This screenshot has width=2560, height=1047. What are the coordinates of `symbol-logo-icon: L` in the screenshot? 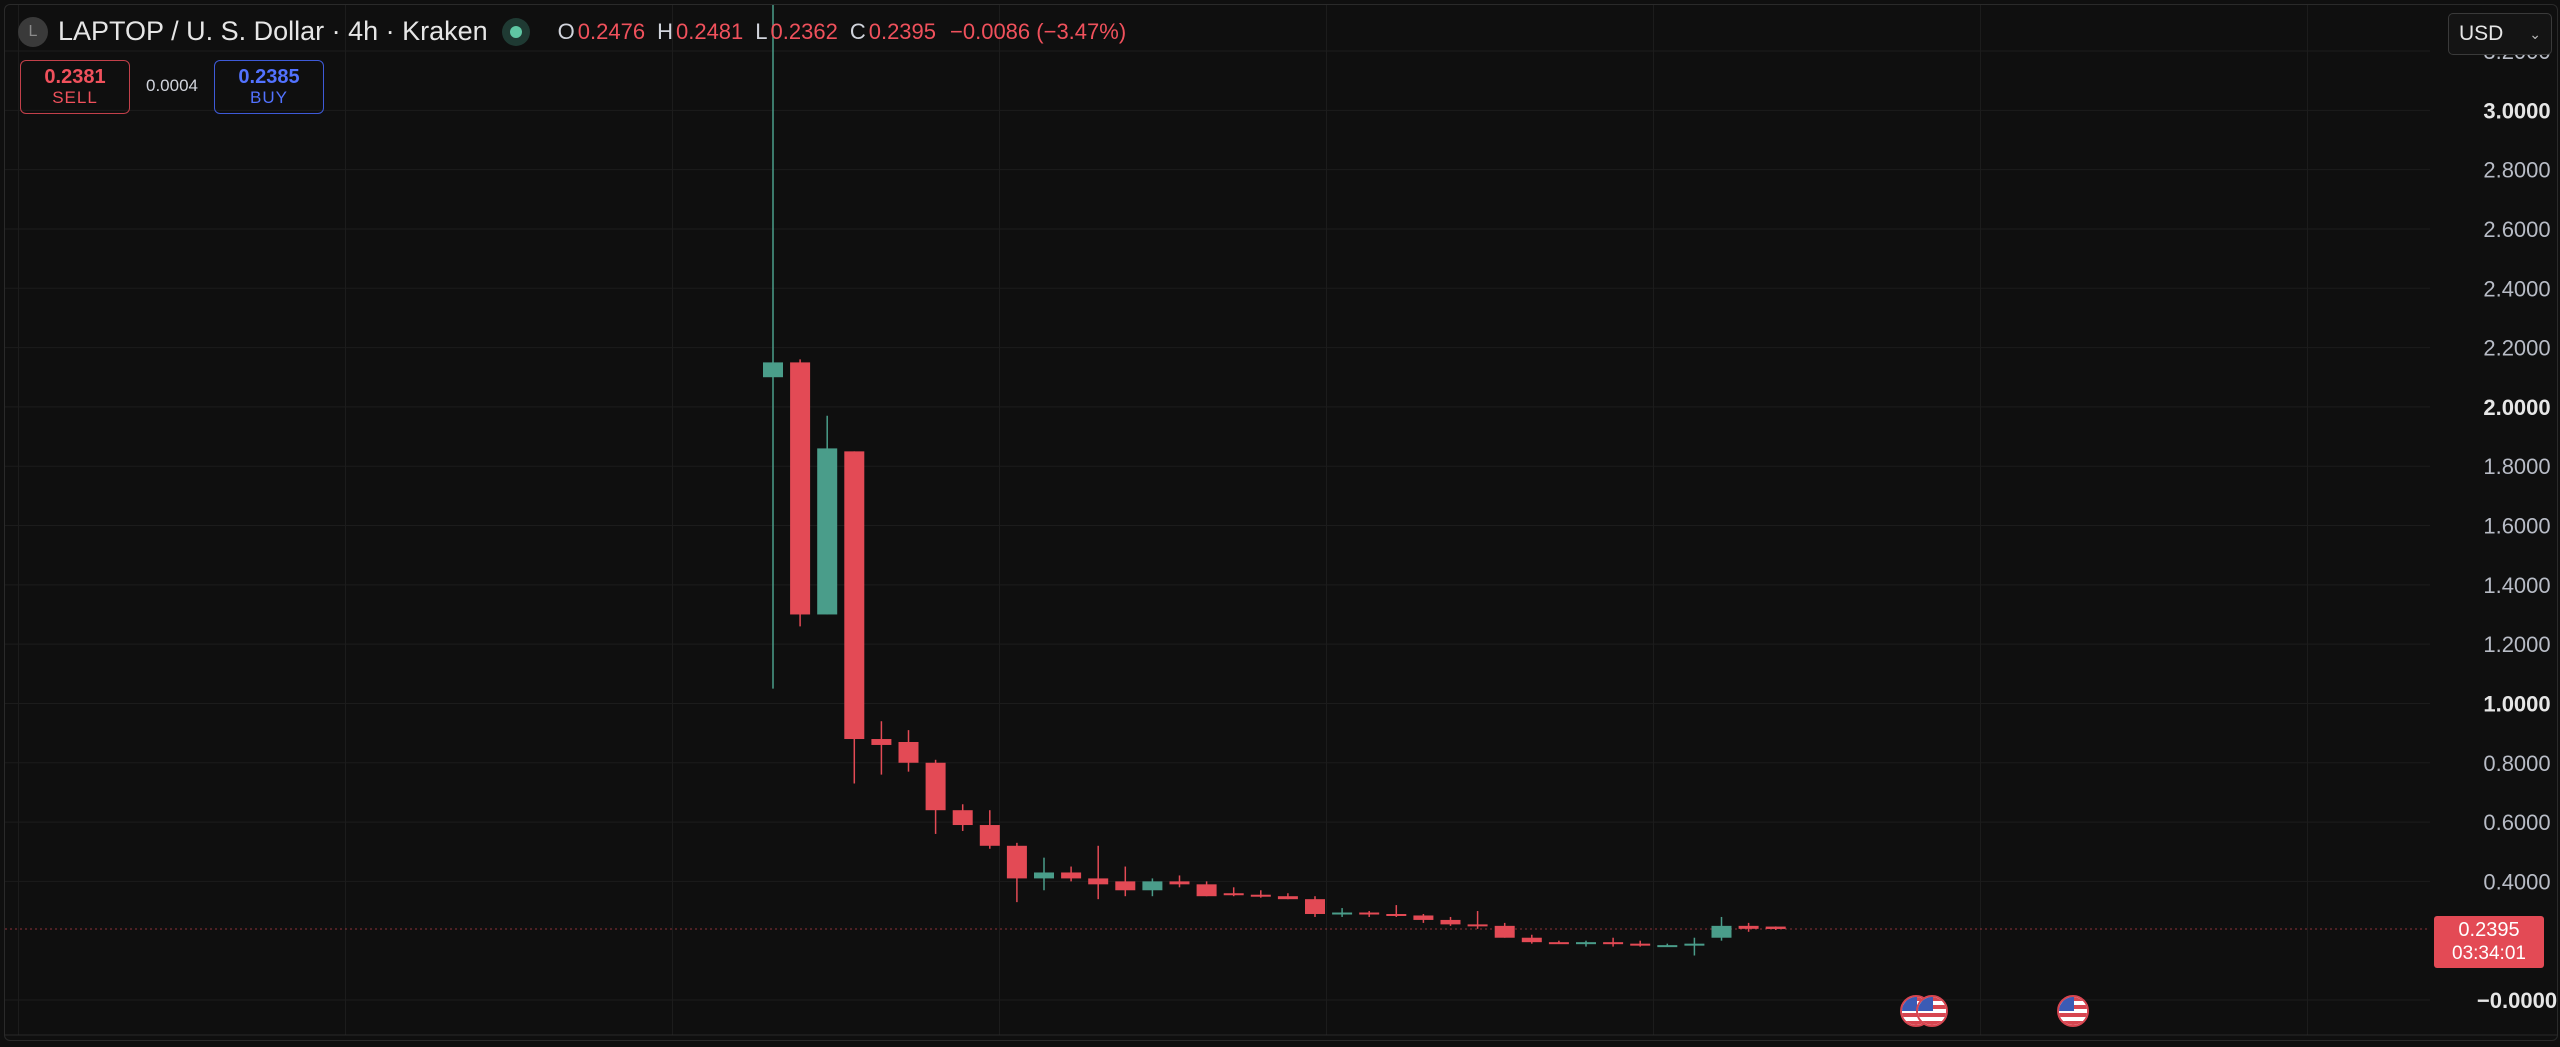 It's located at (33, 31).